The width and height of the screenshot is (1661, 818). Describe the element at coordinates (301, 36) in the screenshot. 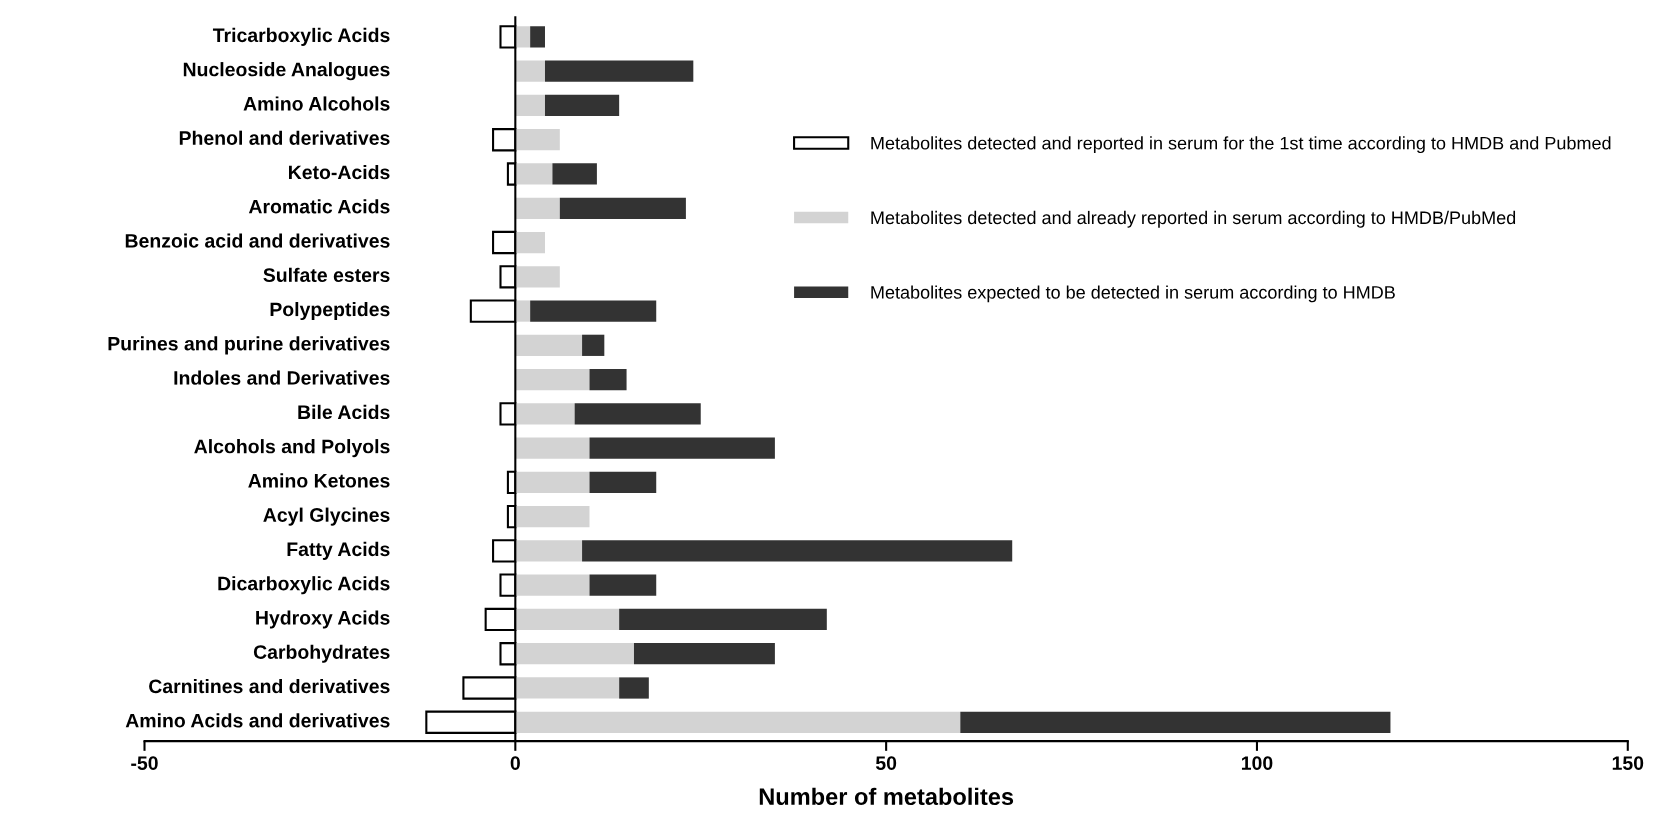

I see `y-tick-label: Tricarboxylic Acids` at that location.